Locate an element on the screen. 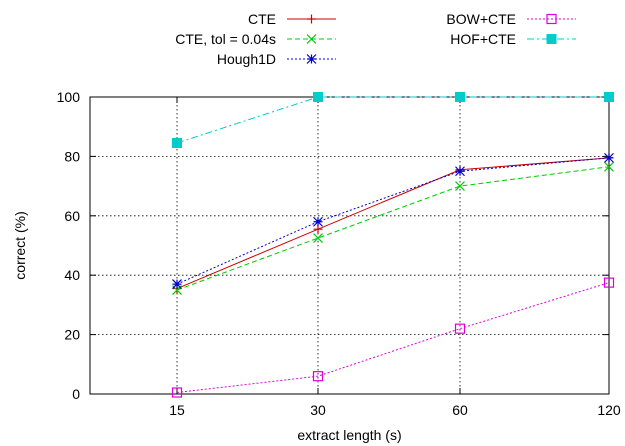 Image resolution: width=625 pixels, height=446 pixels. legend-label: BOW+CTE is located at coordinates (481, 19).